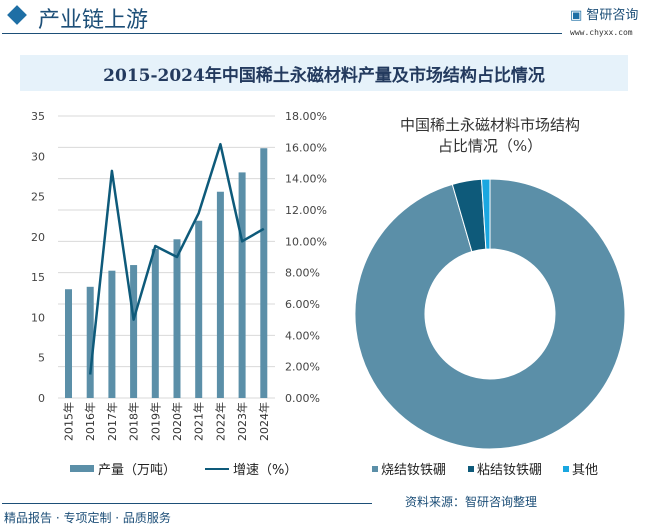 This screenshot has width=649, height=526. What do you see at coordinates (265, 470) in the screenshot?
I see `legend-label: 增速（%）` at bounding box center [265, 470].